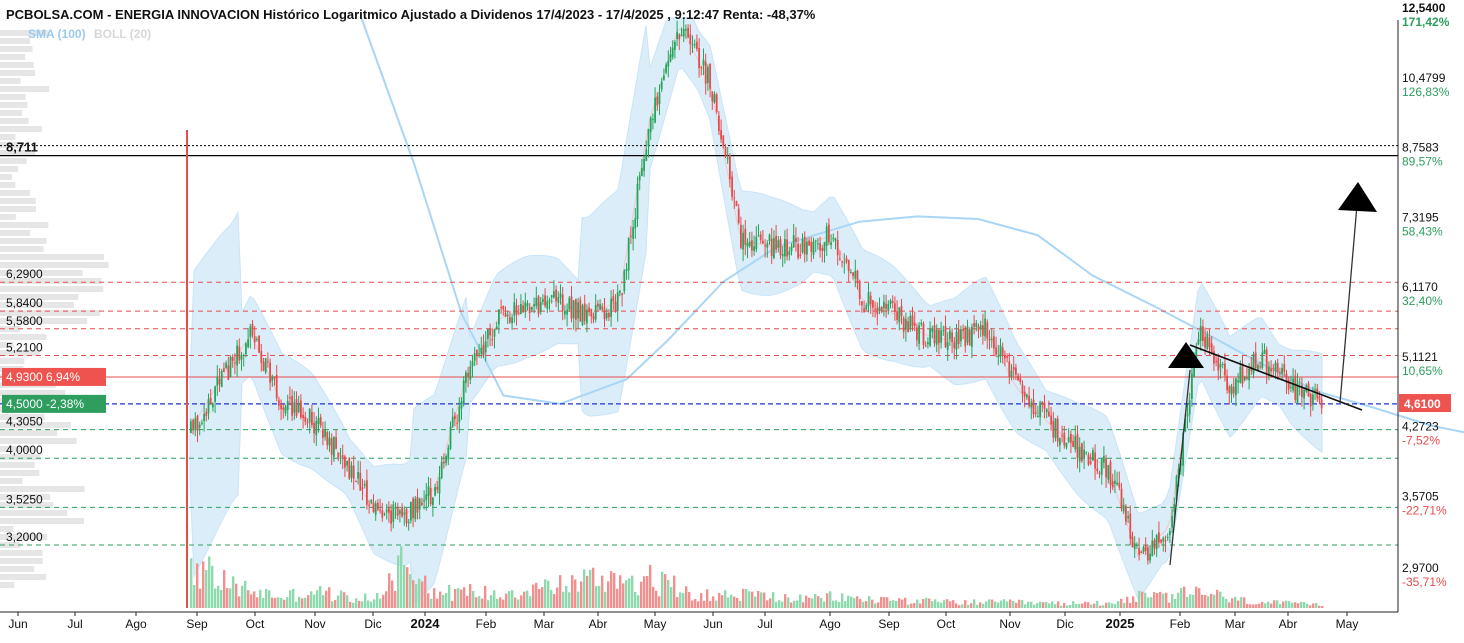 Image resolution: width=1464 pixels, height=643 pixels. I want to click on x-tick-label: Abr, so click(1288, 624).